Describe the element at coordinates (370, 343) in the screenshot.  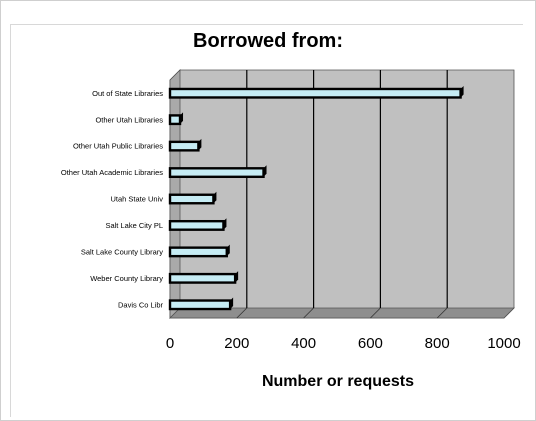
I see `x-tick-label: 600` at that location.